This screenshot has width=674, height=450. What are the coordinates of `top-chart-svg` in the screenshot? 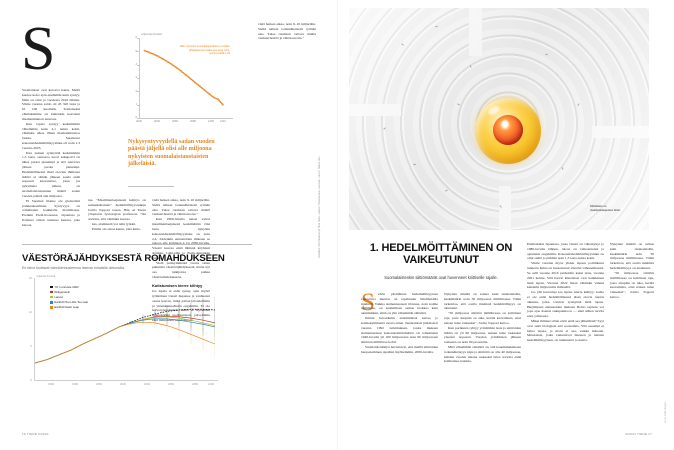 It's located at (183, 77).